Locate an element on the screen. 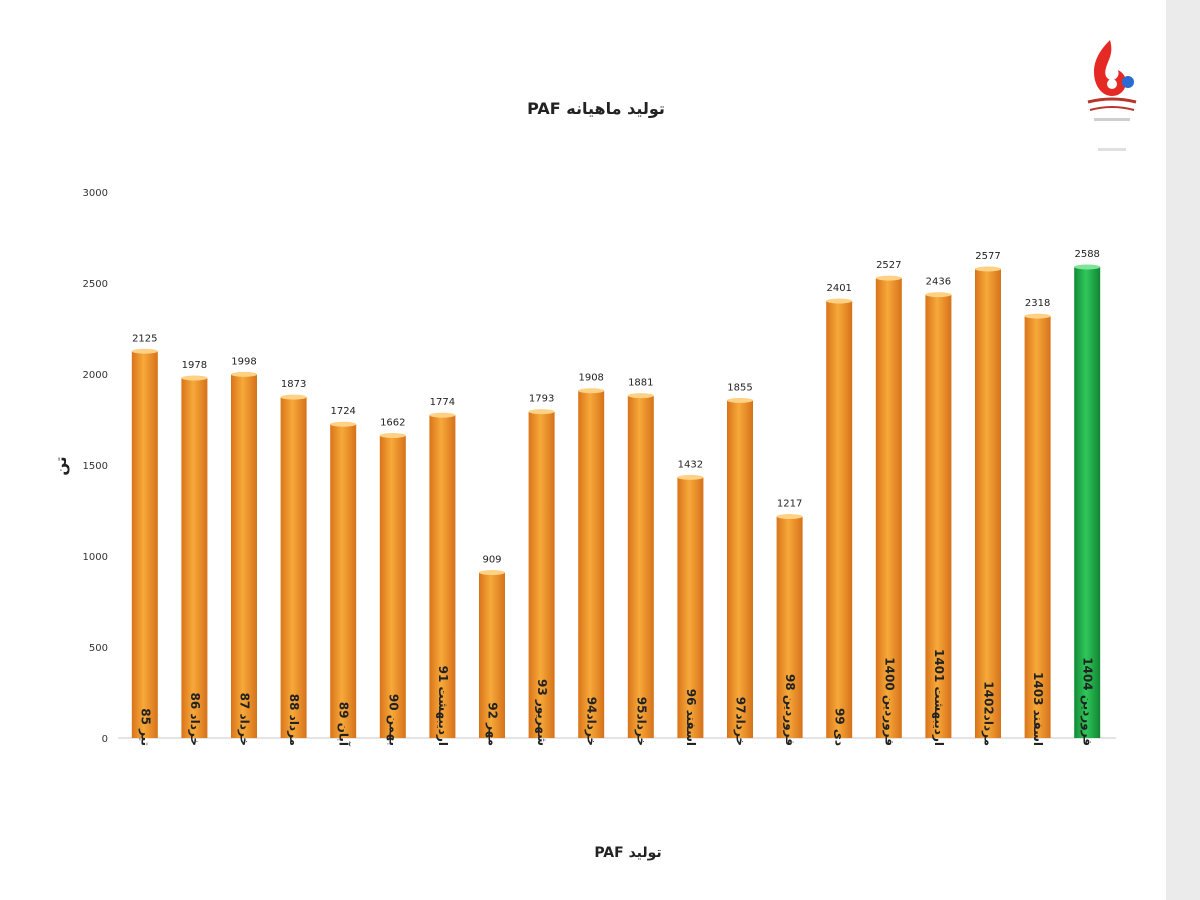 The image size is (1200, 900). x-tick-label: تیر 85 is located at coordinates (145, 727).